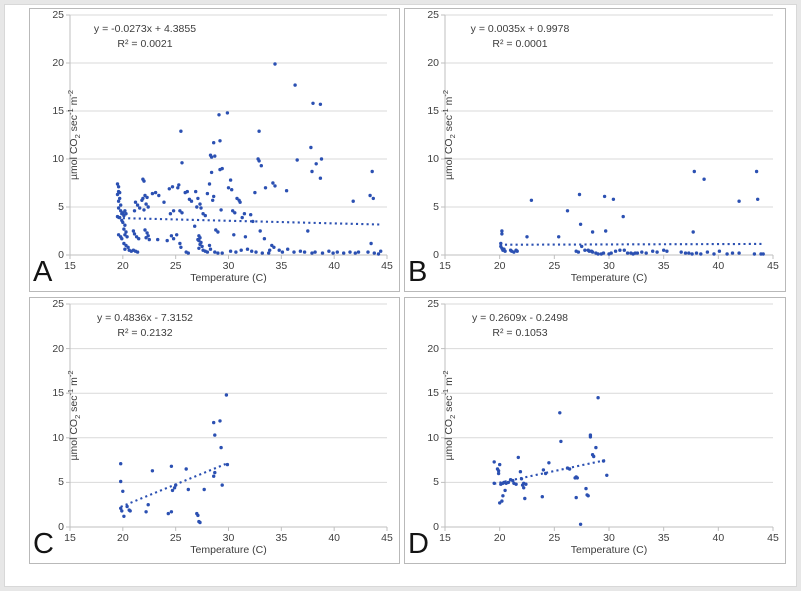  Describe the element at coordinates (70, 266) in the screenshot. I see `x-tick-label-15: 15` at that location.